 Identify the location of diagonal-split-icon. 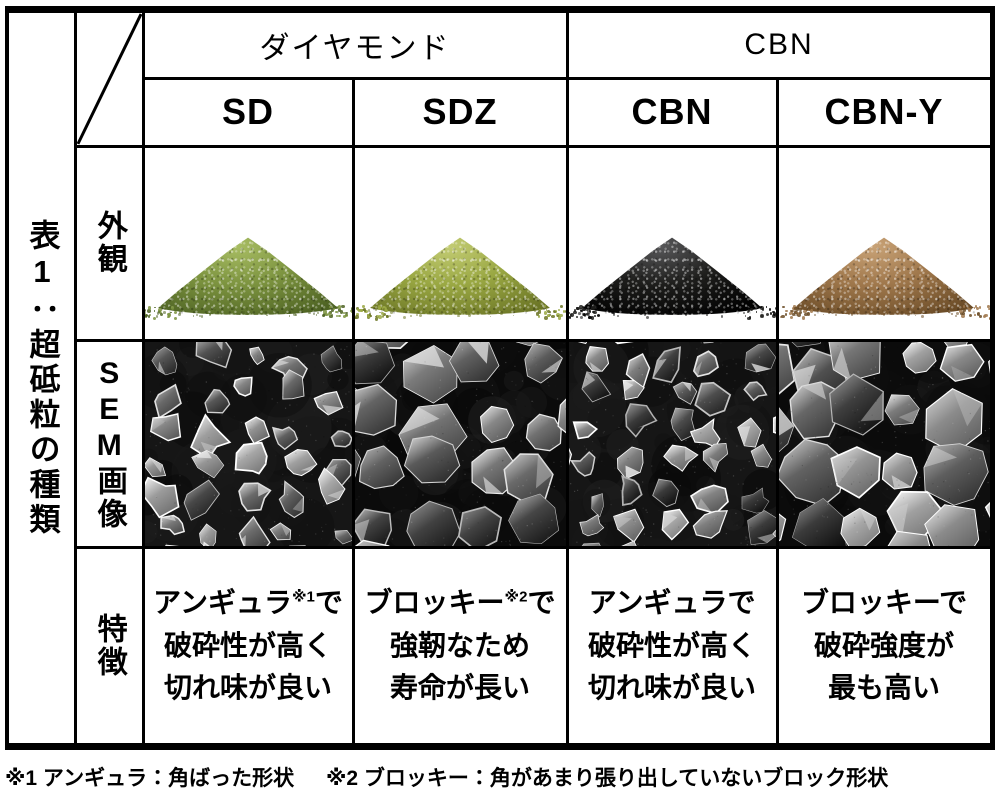
(109, 79).